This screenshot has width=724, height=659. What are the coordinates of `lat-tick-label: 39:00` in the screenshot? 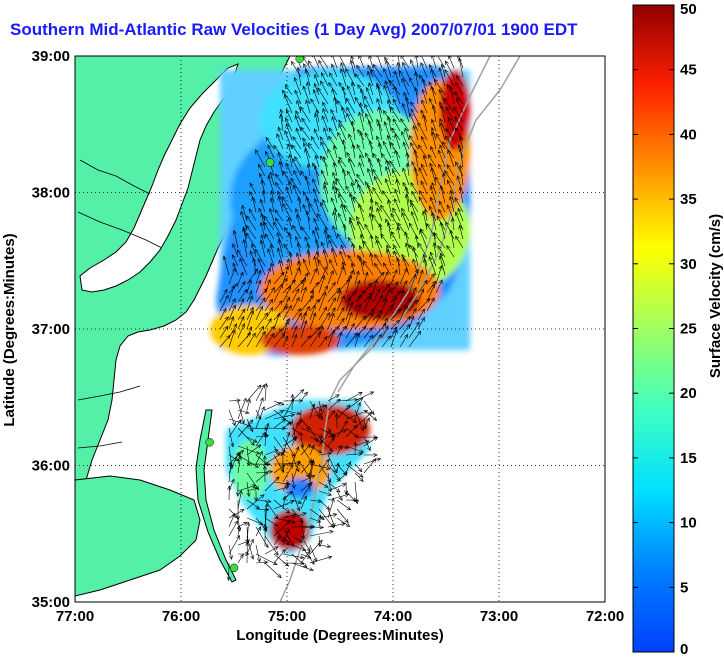 It's located at (51, 56).